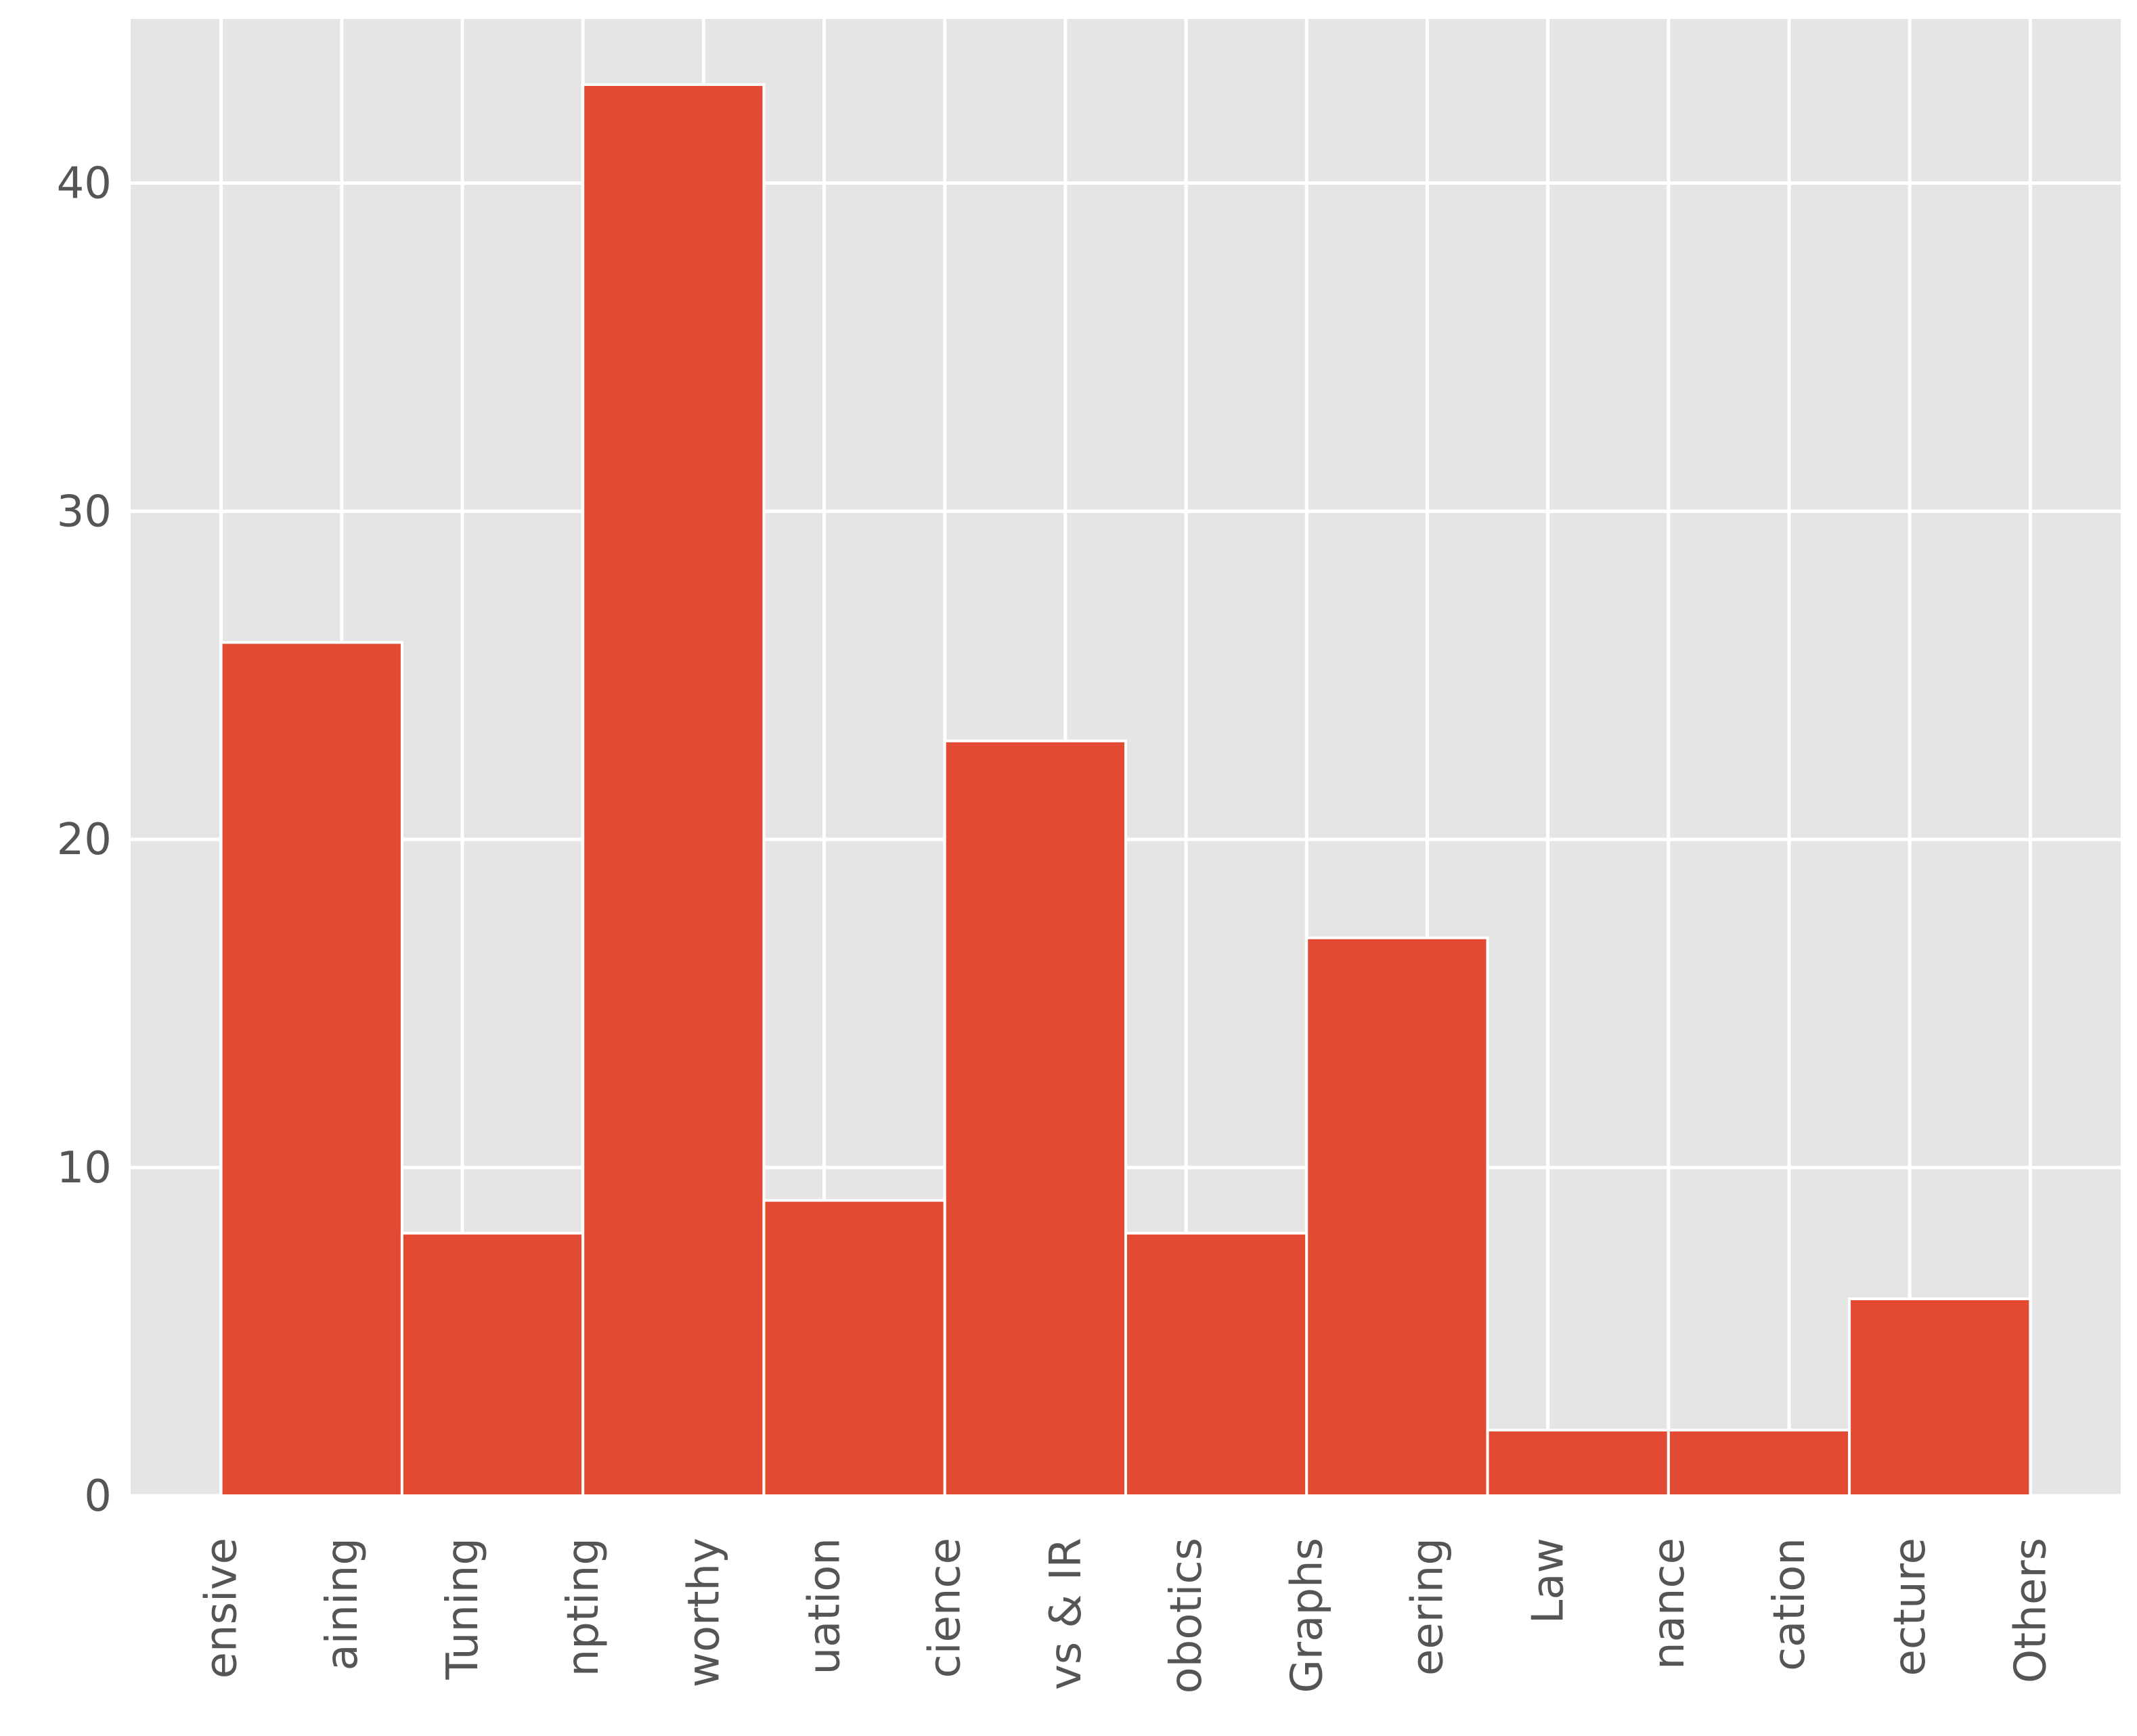 Image resolution: width=2137 pixels, height=1736 pixels. Describe the element at coordinates (1549, 1581) in the screenshot. I see `x-tick-label: Law` at that location.